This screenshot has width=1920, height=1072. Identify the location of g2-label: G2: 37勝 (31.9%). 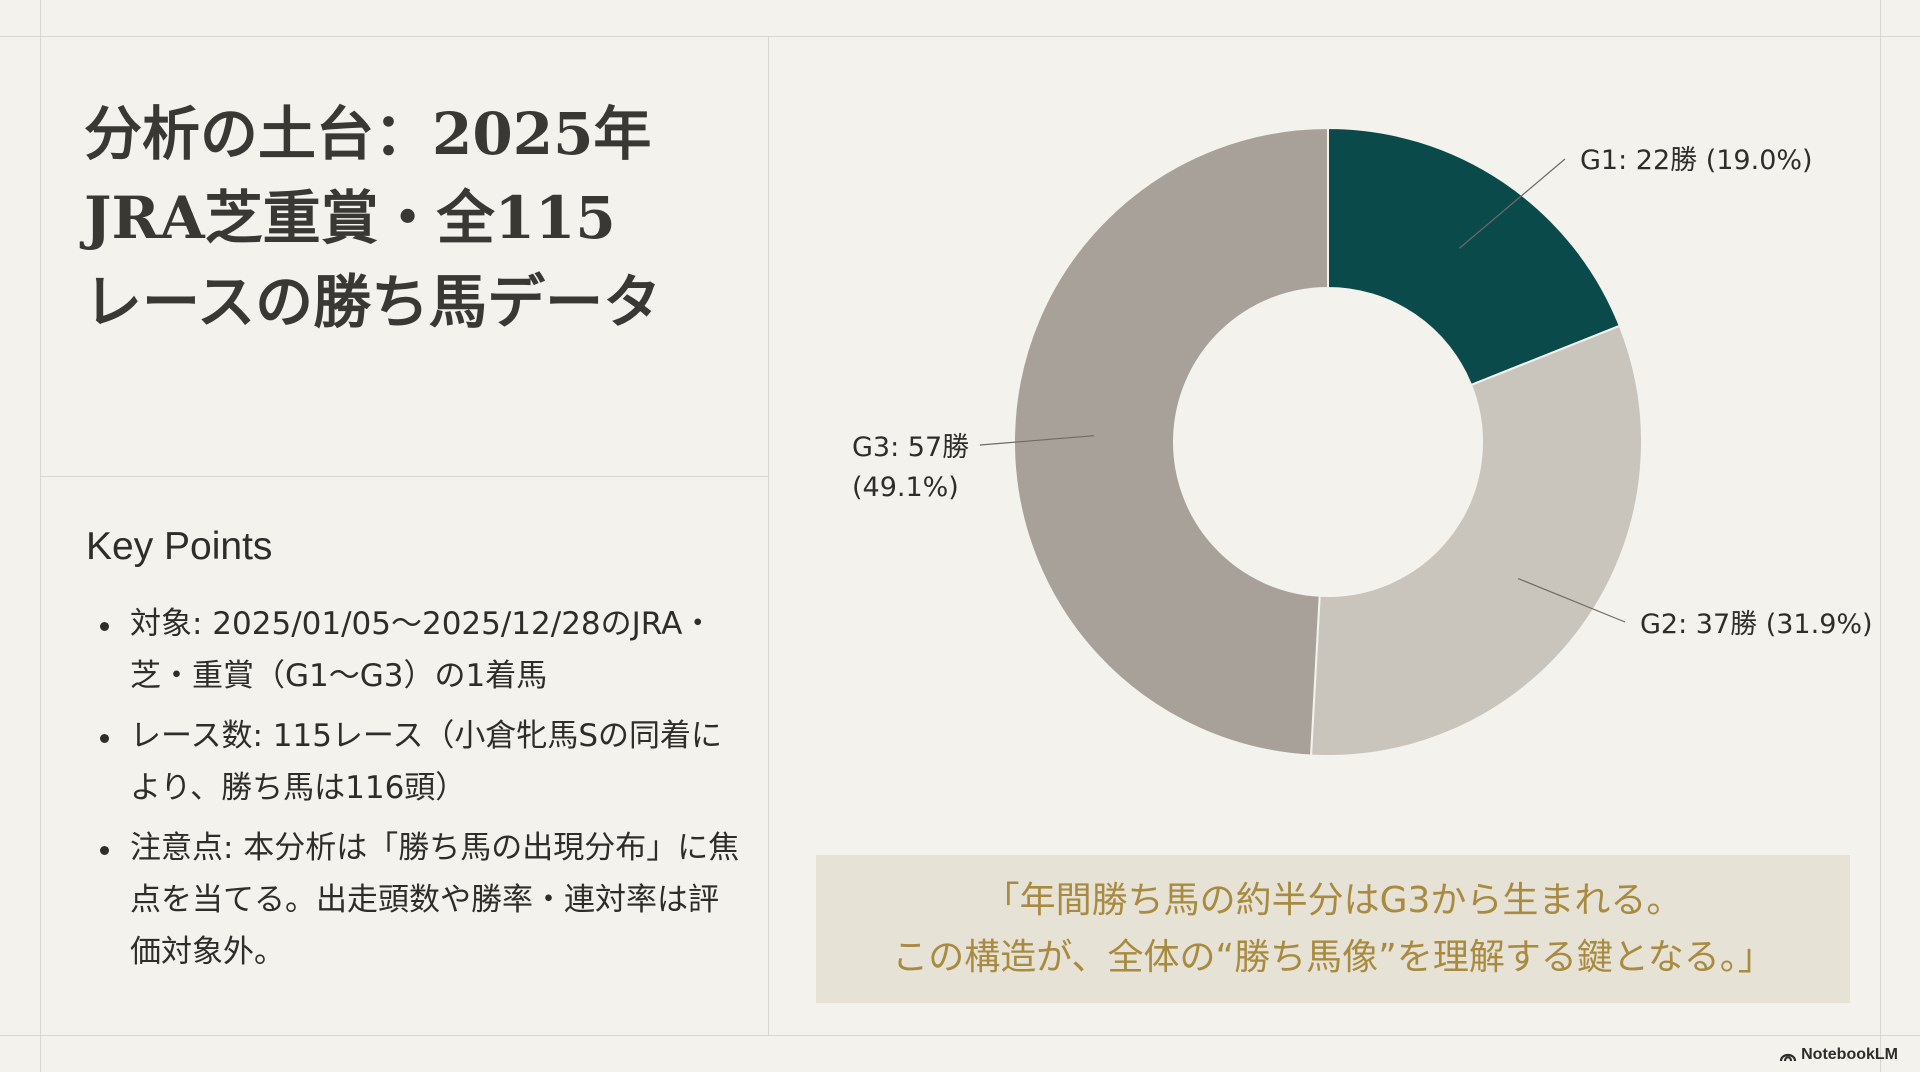
(1756, 624).